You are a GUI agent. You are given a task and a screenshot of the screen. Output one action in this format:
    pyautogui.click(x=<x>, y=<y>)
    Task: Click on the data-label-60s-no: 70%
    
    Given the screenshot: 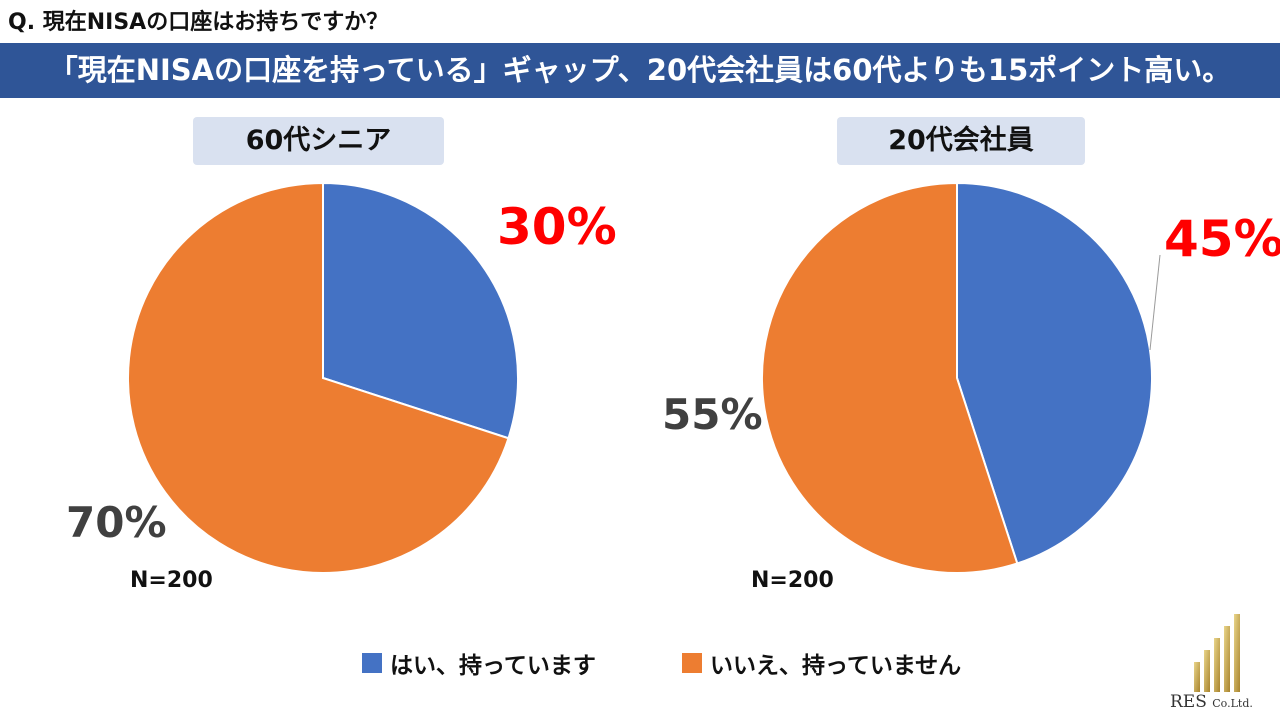 What is the action you would take?
    pyautogui.click(x=116, y=522)
    